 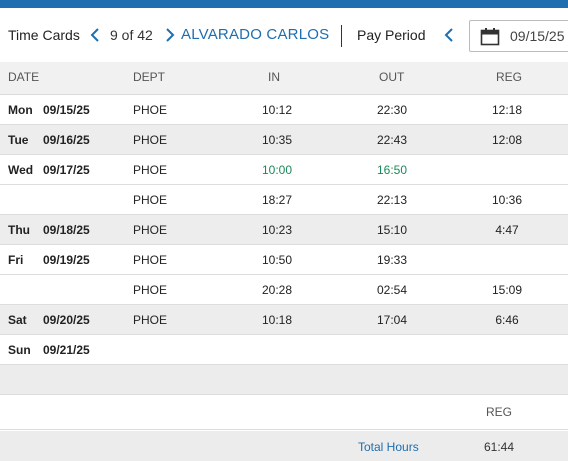 I want to click on in-cell: 20:28, so click(x=277, y=290).